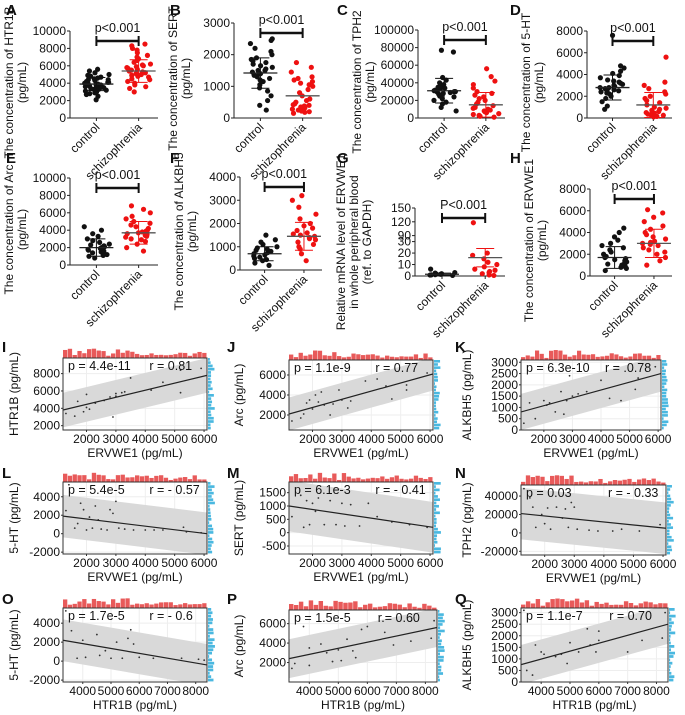  I want to click on y-tick-label: 1500, so click(504, 647).